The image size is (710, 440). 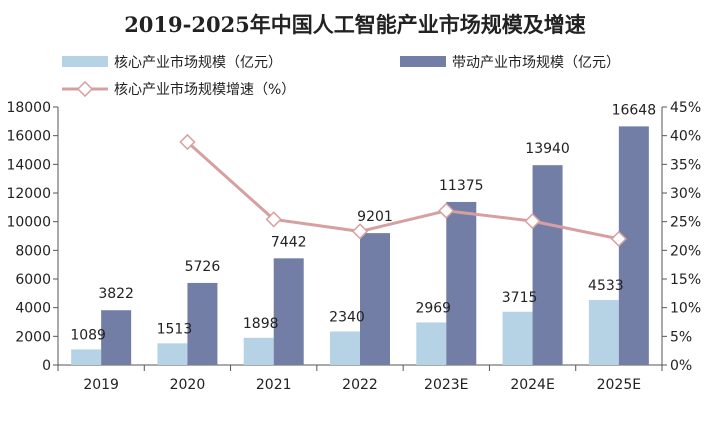 I want to click on legend-label-growth: 核心产业市场规模增速（%）, so click(x=204, y=89).